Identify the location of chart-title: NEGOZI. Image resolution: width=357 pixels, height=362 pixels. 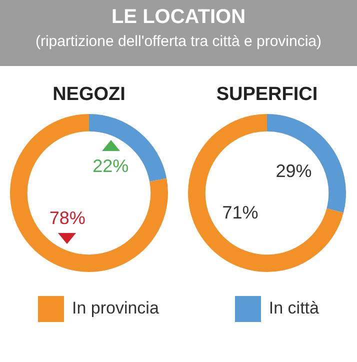
(89, 95).